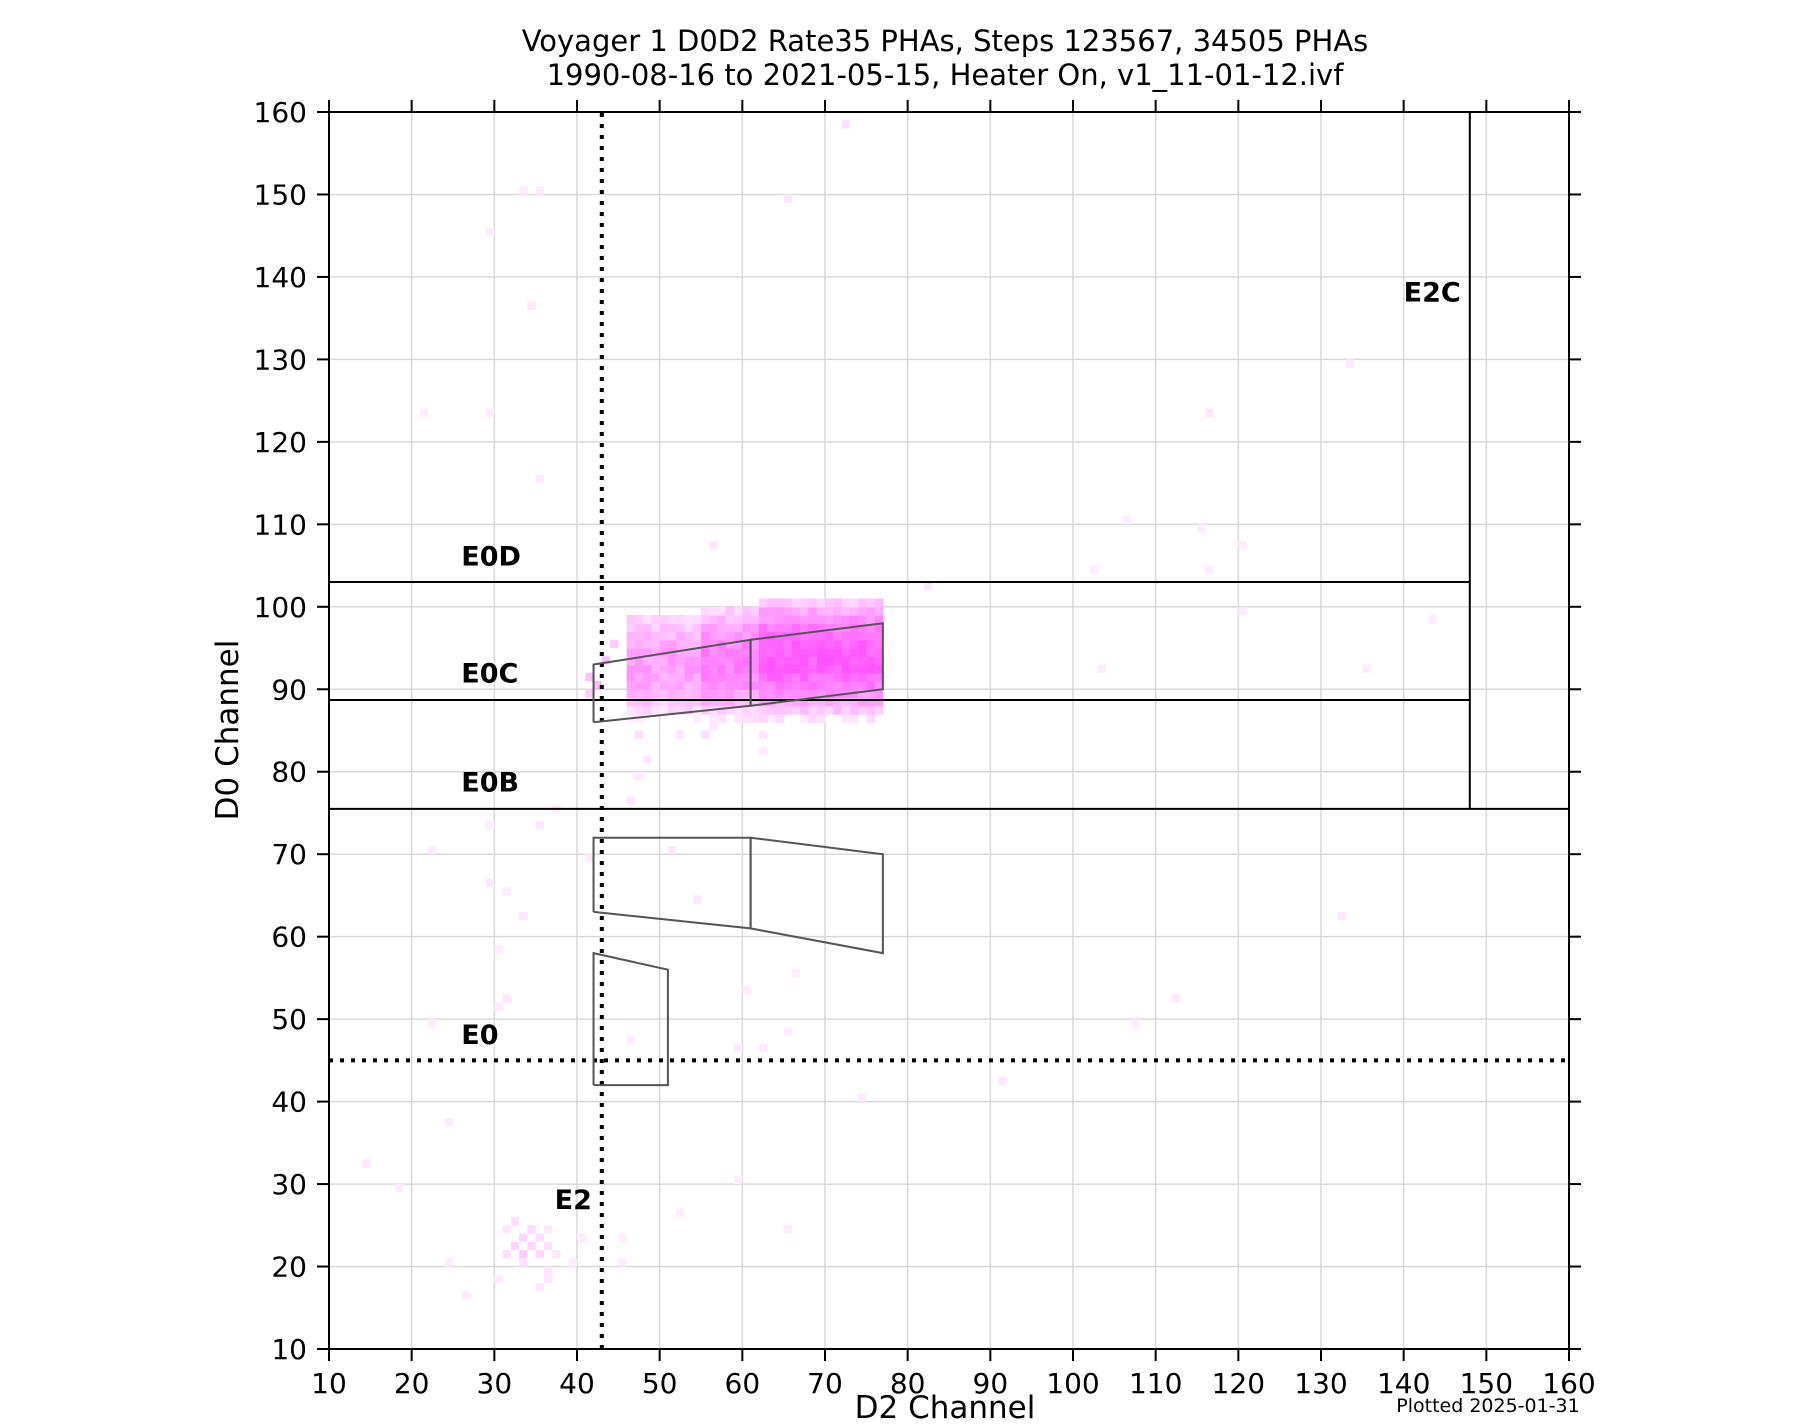  I want to click on x-tick-label: 20, so click(412, 1383).